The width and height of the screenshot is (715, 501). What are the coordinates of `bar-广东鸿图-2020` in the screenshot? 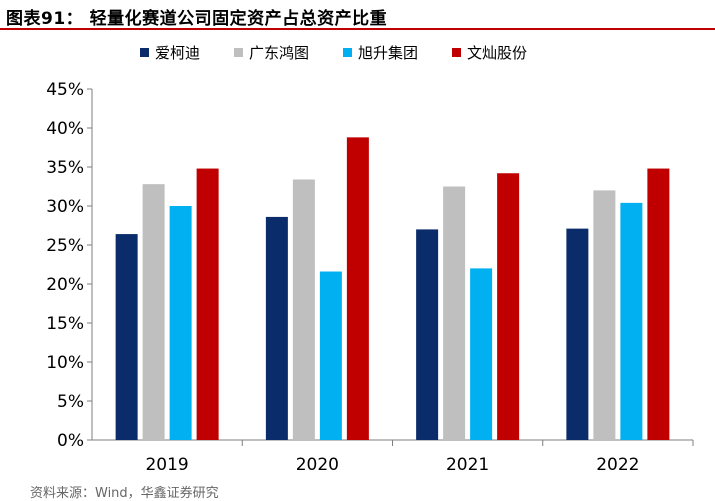 It's located at (303, 310).